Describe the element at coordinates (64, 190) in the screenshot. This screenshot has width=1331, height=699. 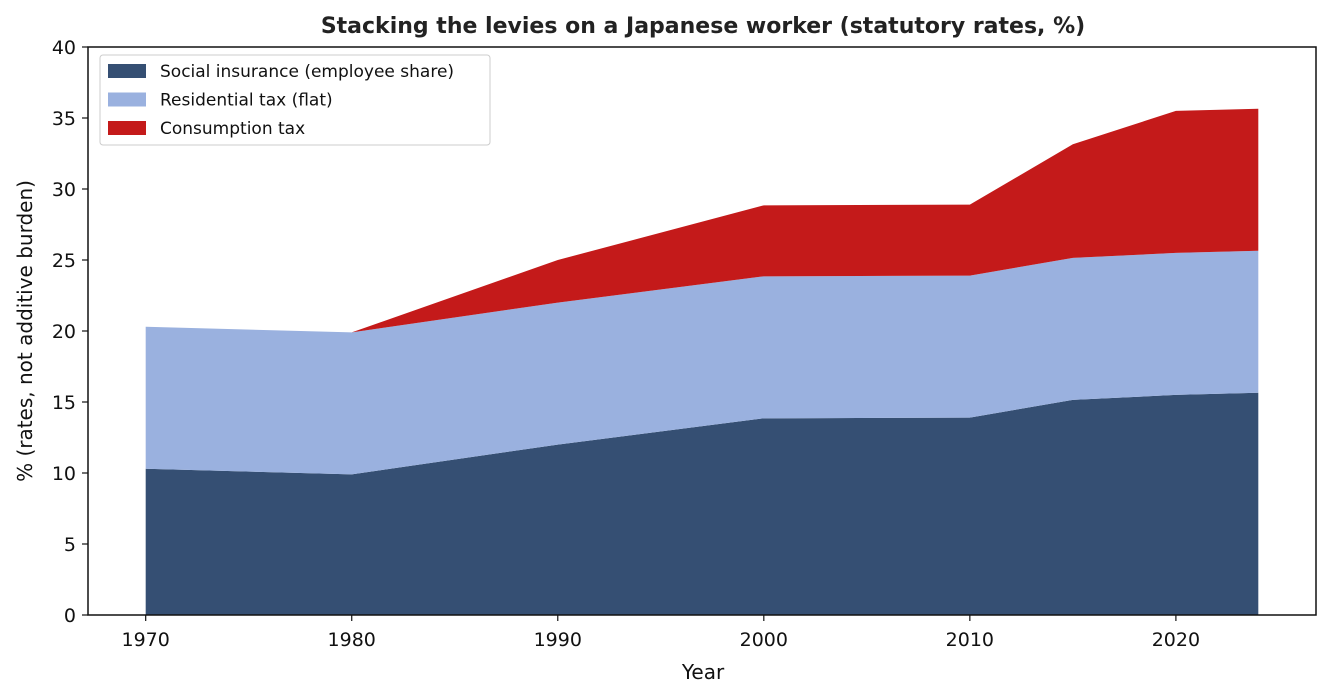
I see `y-tick-label: 30` at that location.